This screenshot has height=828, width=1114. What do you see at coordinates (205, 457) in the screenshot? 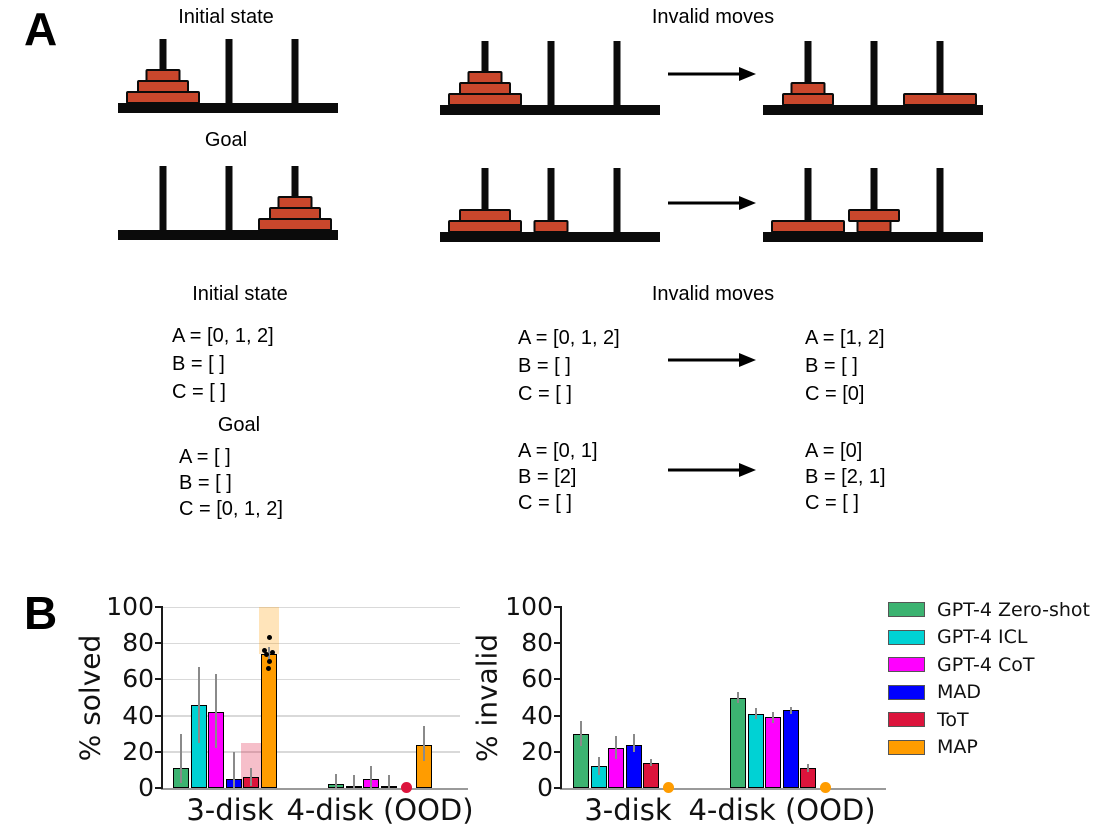
I see `state-line: A = [ ]` at bounding box center [205, 457].